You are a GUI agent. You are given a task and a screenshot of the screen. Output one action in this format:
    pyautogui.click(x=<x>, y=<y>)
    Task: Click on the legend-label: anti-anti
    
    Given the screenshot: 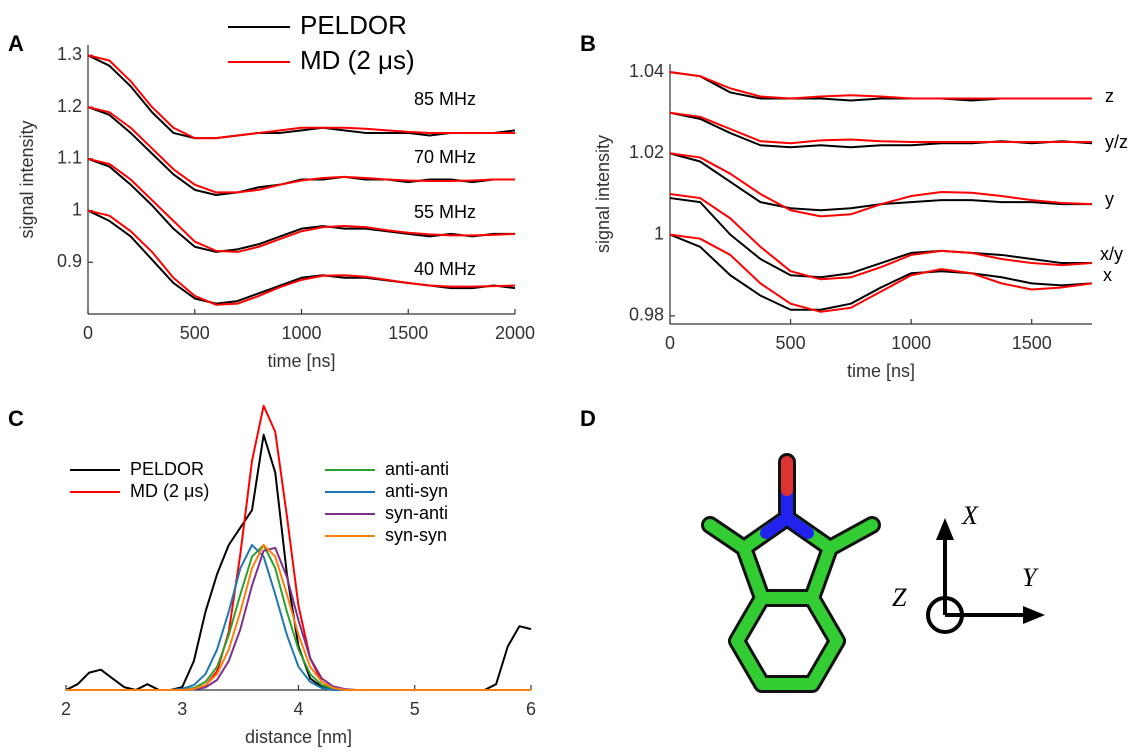 What is the action you would take?
    pyautogui.click(x=417, y=469)
    